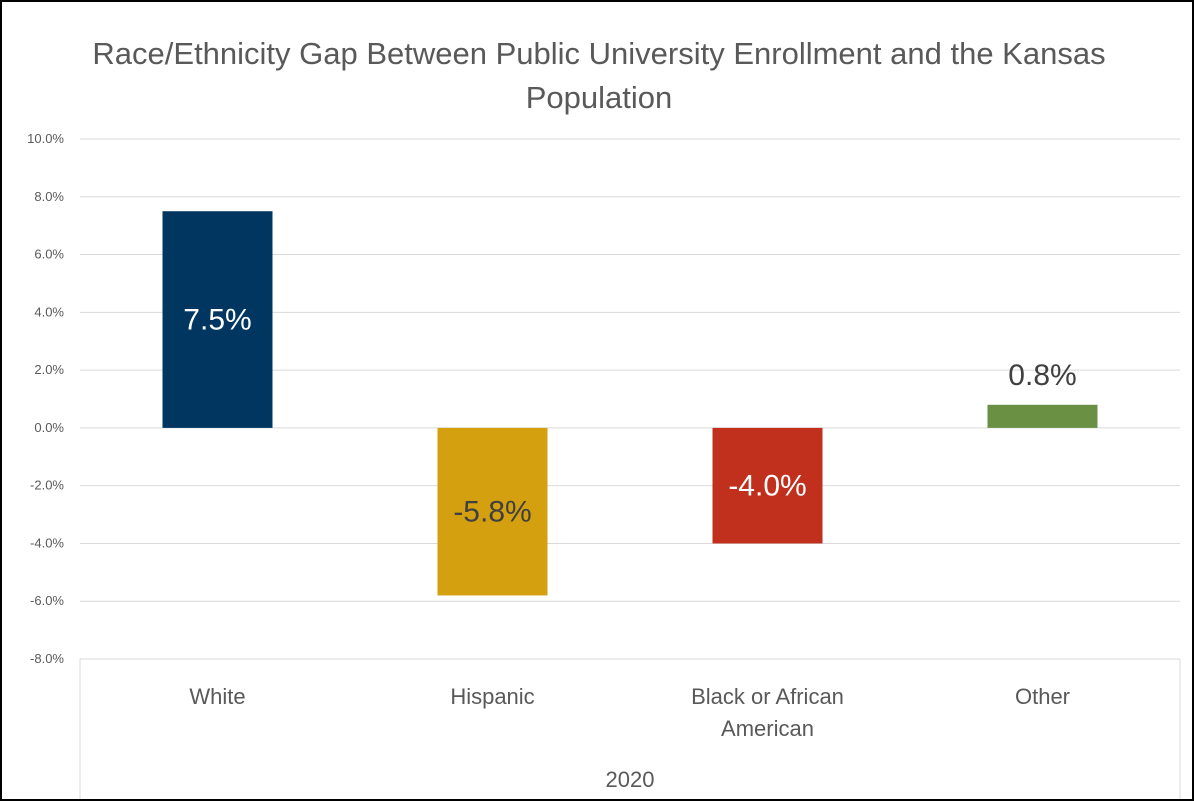  What do you see at coordinates (49, 254) in the screenshot?
I see `y-tick-label: 6.0%` at bounding box center [49, 254].